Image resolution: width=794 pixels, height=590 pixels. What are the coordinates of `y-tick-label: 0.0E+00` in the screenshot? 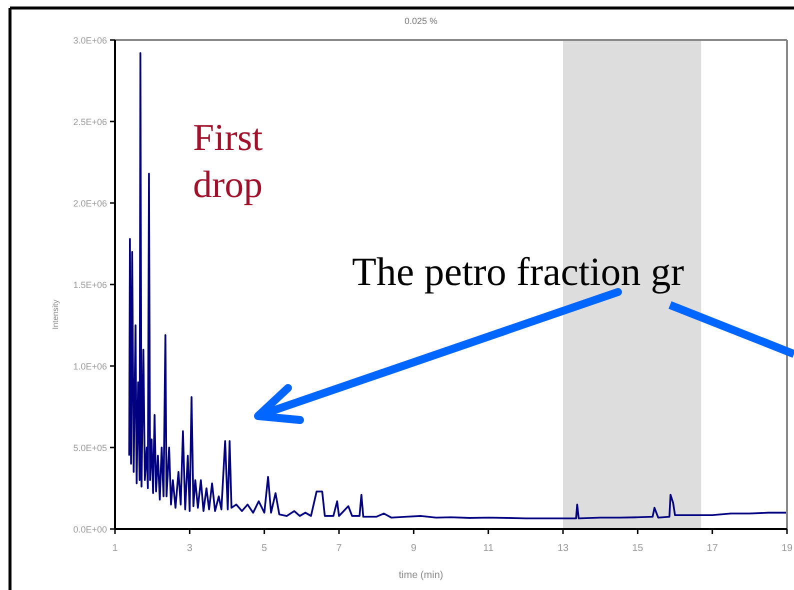 It's located at (90, 529).